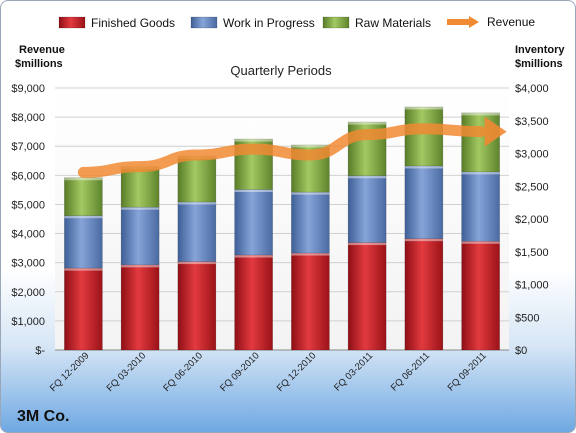 Image resolution: width=576 pixels, height=433 pixels. Describe the element at coordinates (495, 131) in the screenshot. I see `revenue-arrowhead` at that location.